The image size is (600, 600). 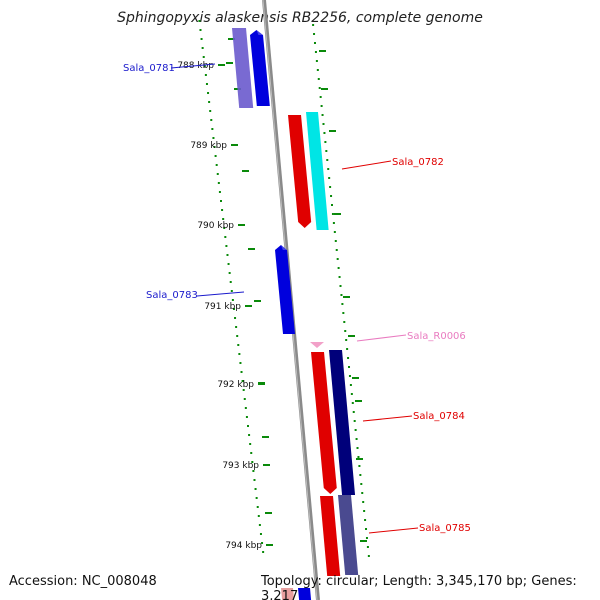 I want to click on sala-0783-cds-bar, so click(x=285, y=289).